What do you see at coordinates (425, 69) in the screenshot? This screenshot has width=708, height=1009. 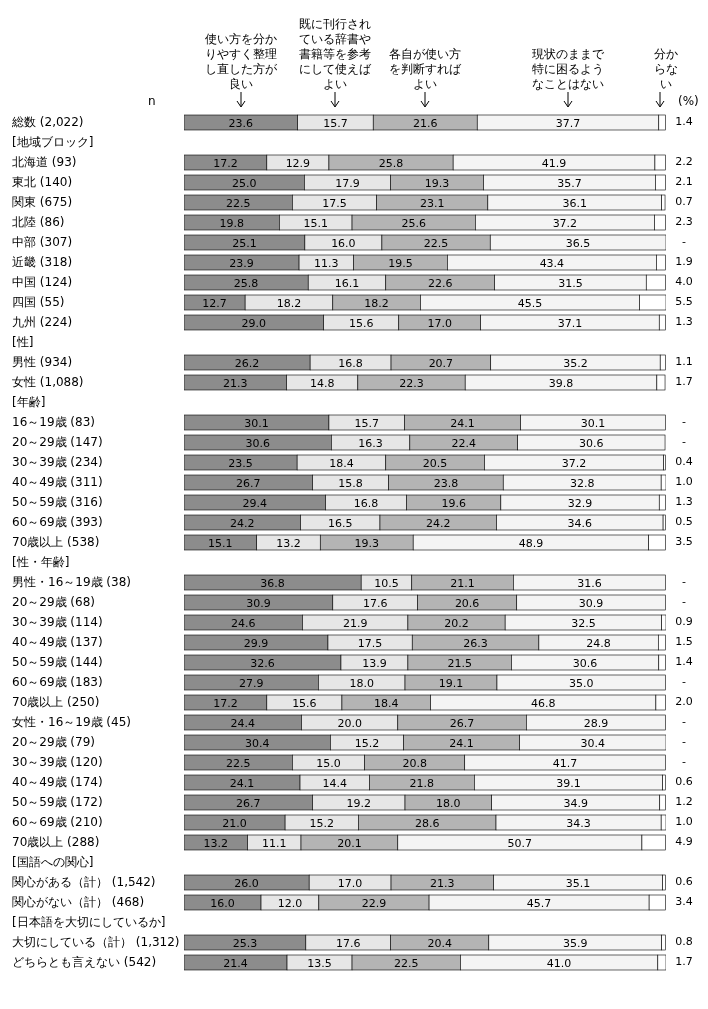 I see `series-label: 各自が使い方を判断すればよい` at bounding box center [425, 69].